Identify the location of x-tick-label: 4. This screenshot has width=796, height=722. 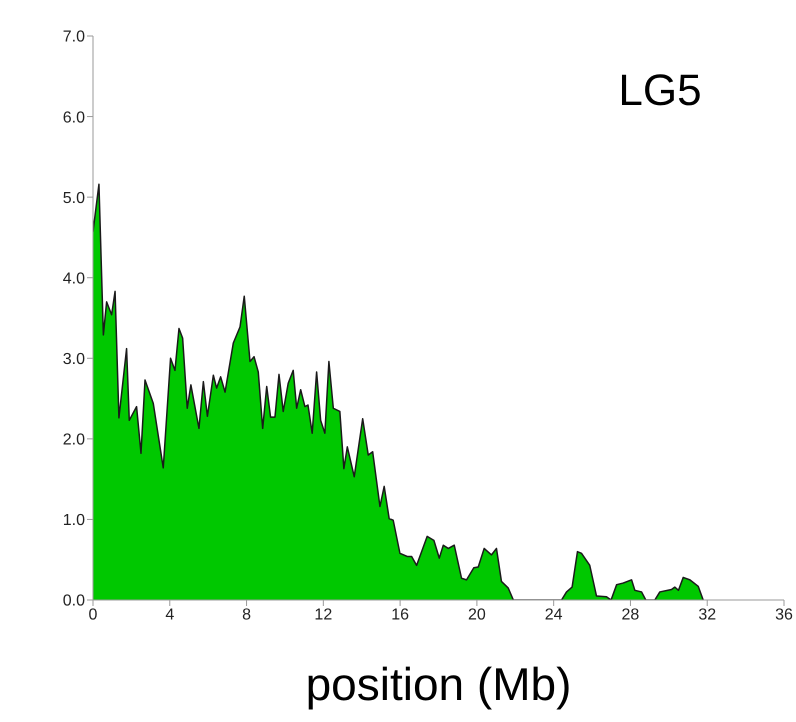
(169, 615).